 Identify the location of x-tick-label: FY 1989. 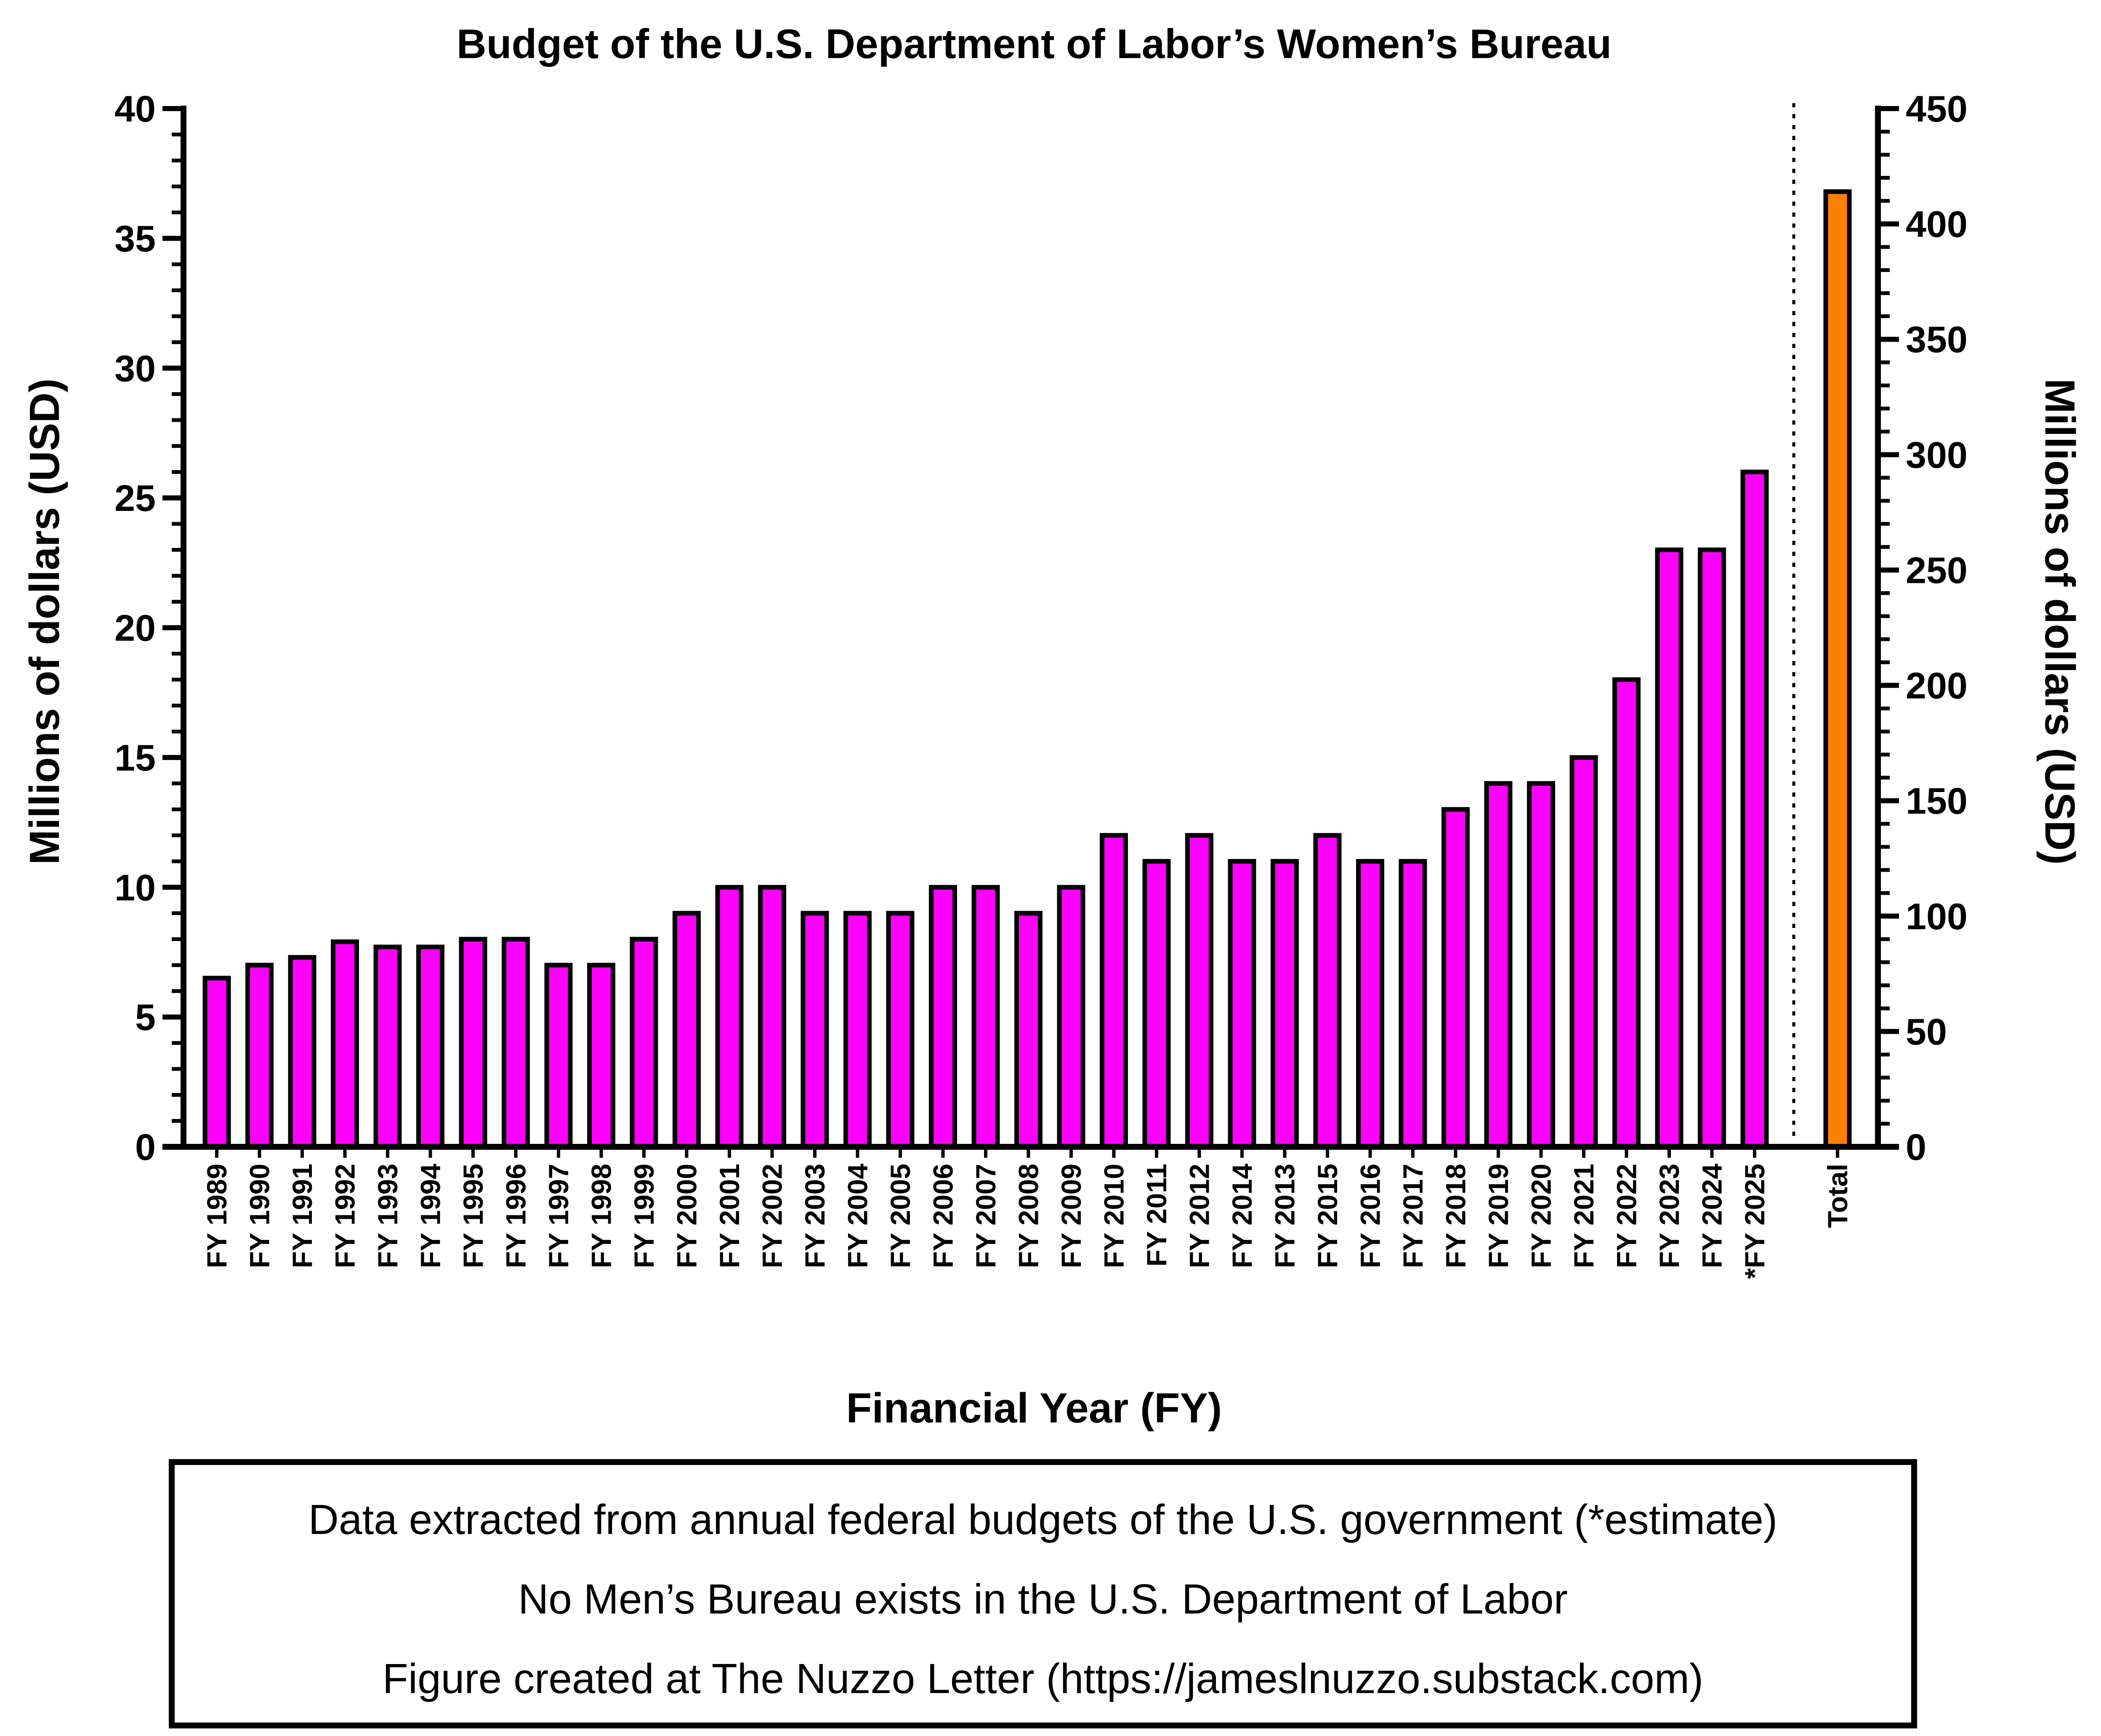
(216, 1216).